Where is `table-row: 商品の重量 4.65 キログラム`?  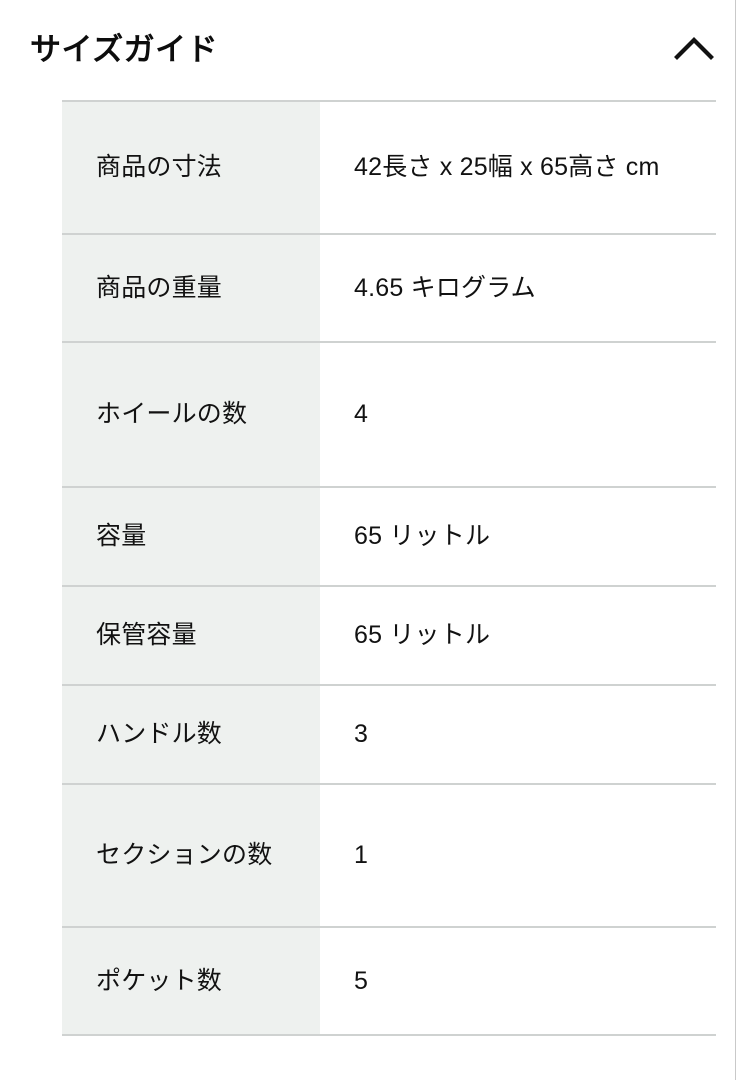 table-row: 商品の重量 4.65 キログラム is located at coordinates (389, 287).